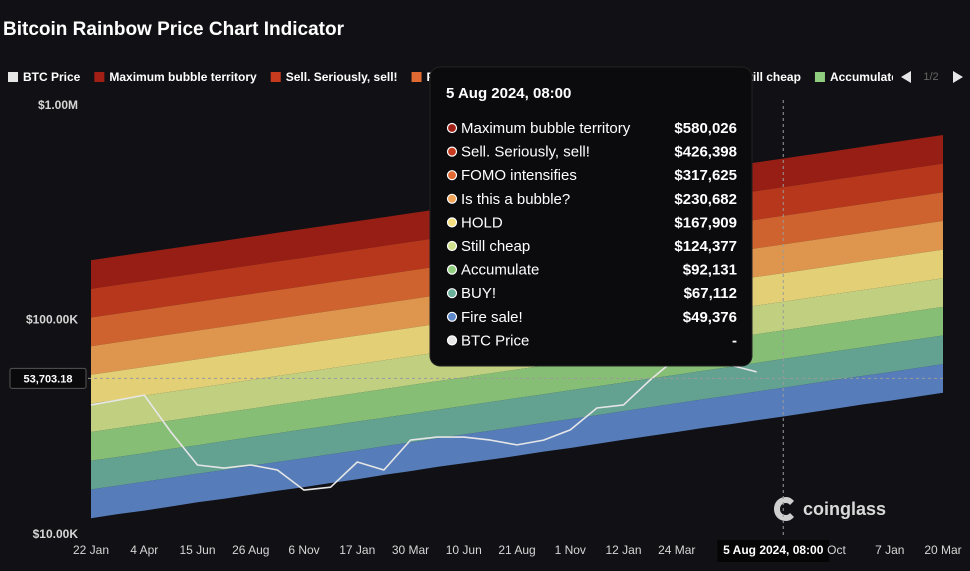 The image size is (970, 571). Describe the element at coordinates (705, 175) in the screenshot. I see `tooltip-value: $317,625` at that location.